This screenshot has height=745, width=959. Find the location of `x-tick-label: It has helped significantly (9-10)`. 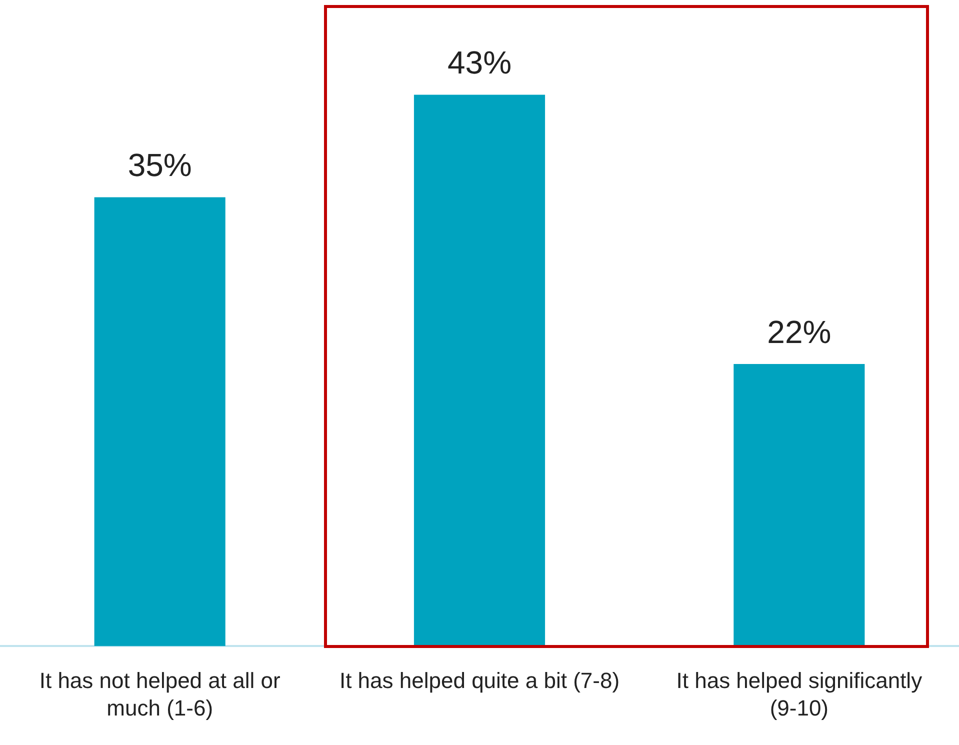

x-tick-label: It has helped significantly (9-10) is located at coordinates (799, 694).